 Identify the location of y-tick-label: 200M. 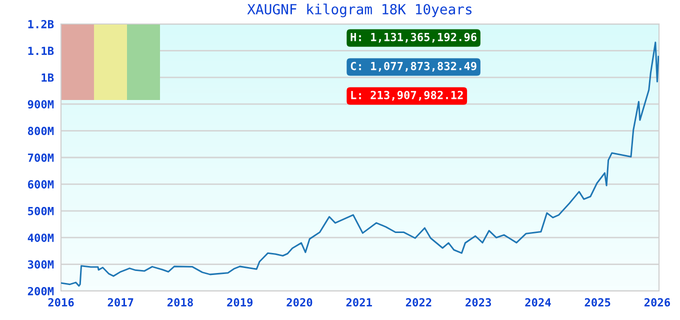
(41, 291).